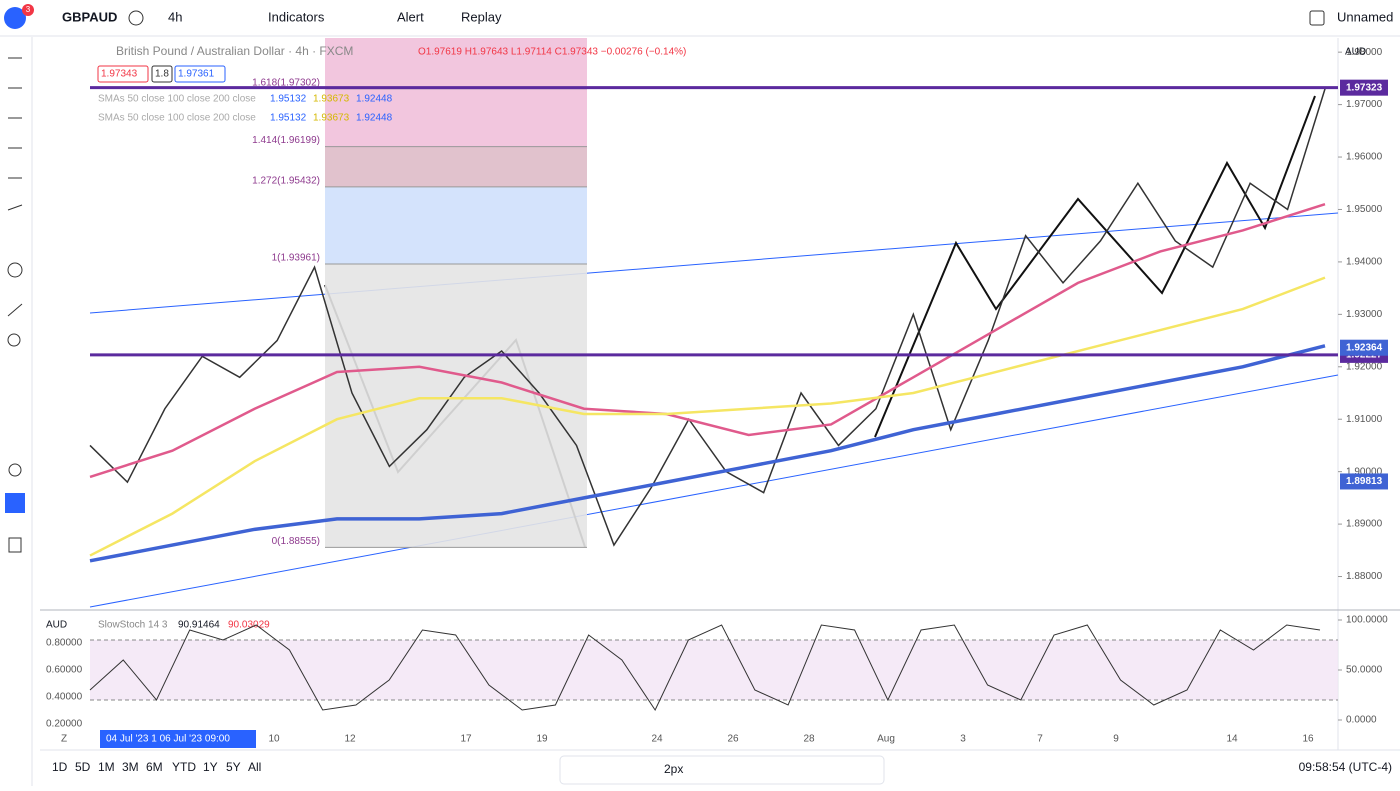  I want to click on left-toolbar, so click(16, 411).